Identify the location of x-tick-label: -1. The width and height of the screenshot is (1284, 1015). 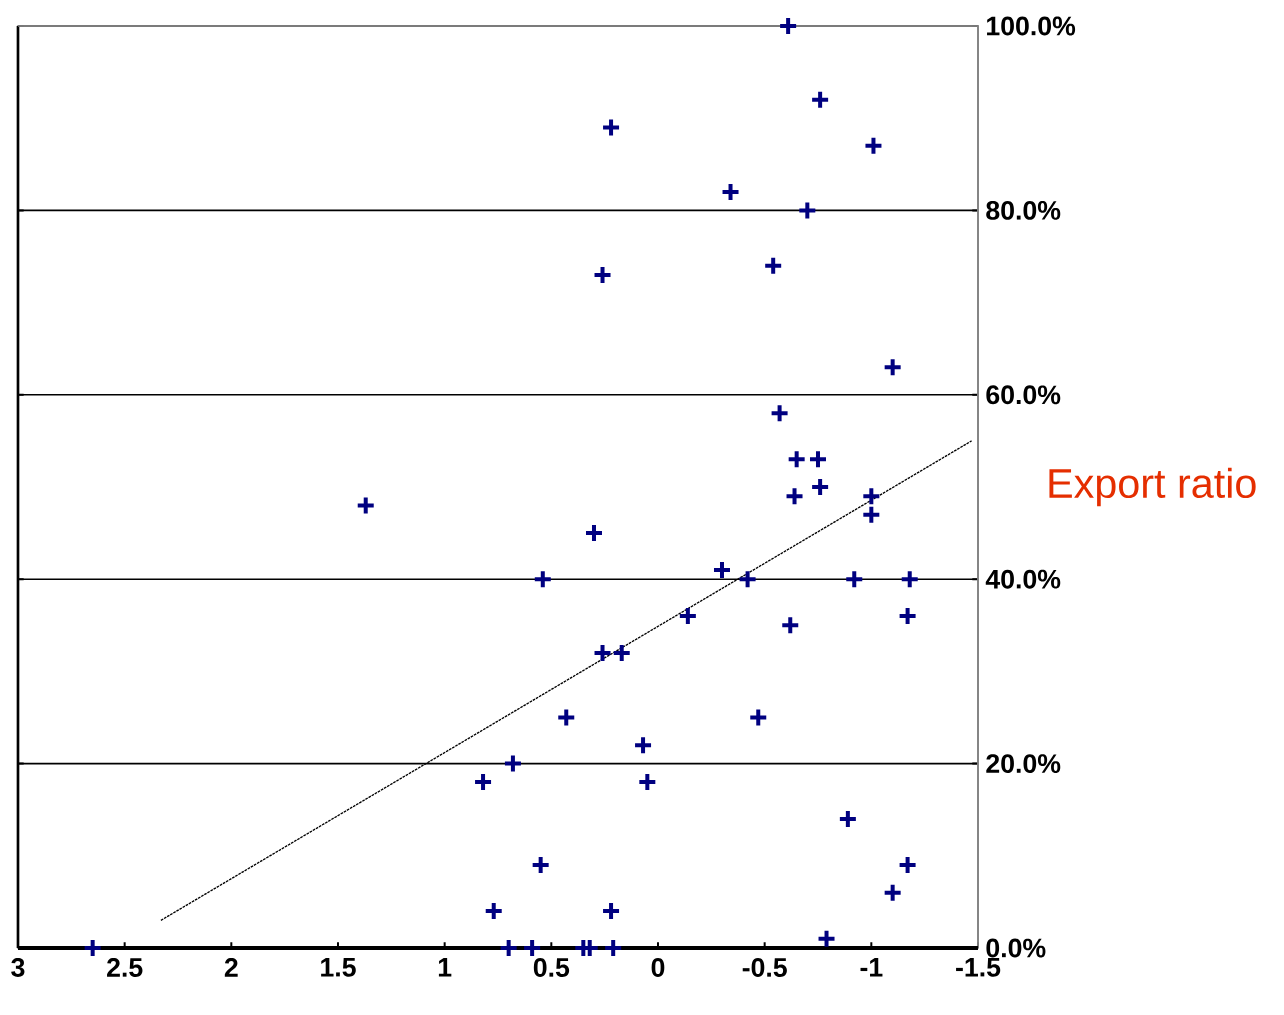
(871, 967).